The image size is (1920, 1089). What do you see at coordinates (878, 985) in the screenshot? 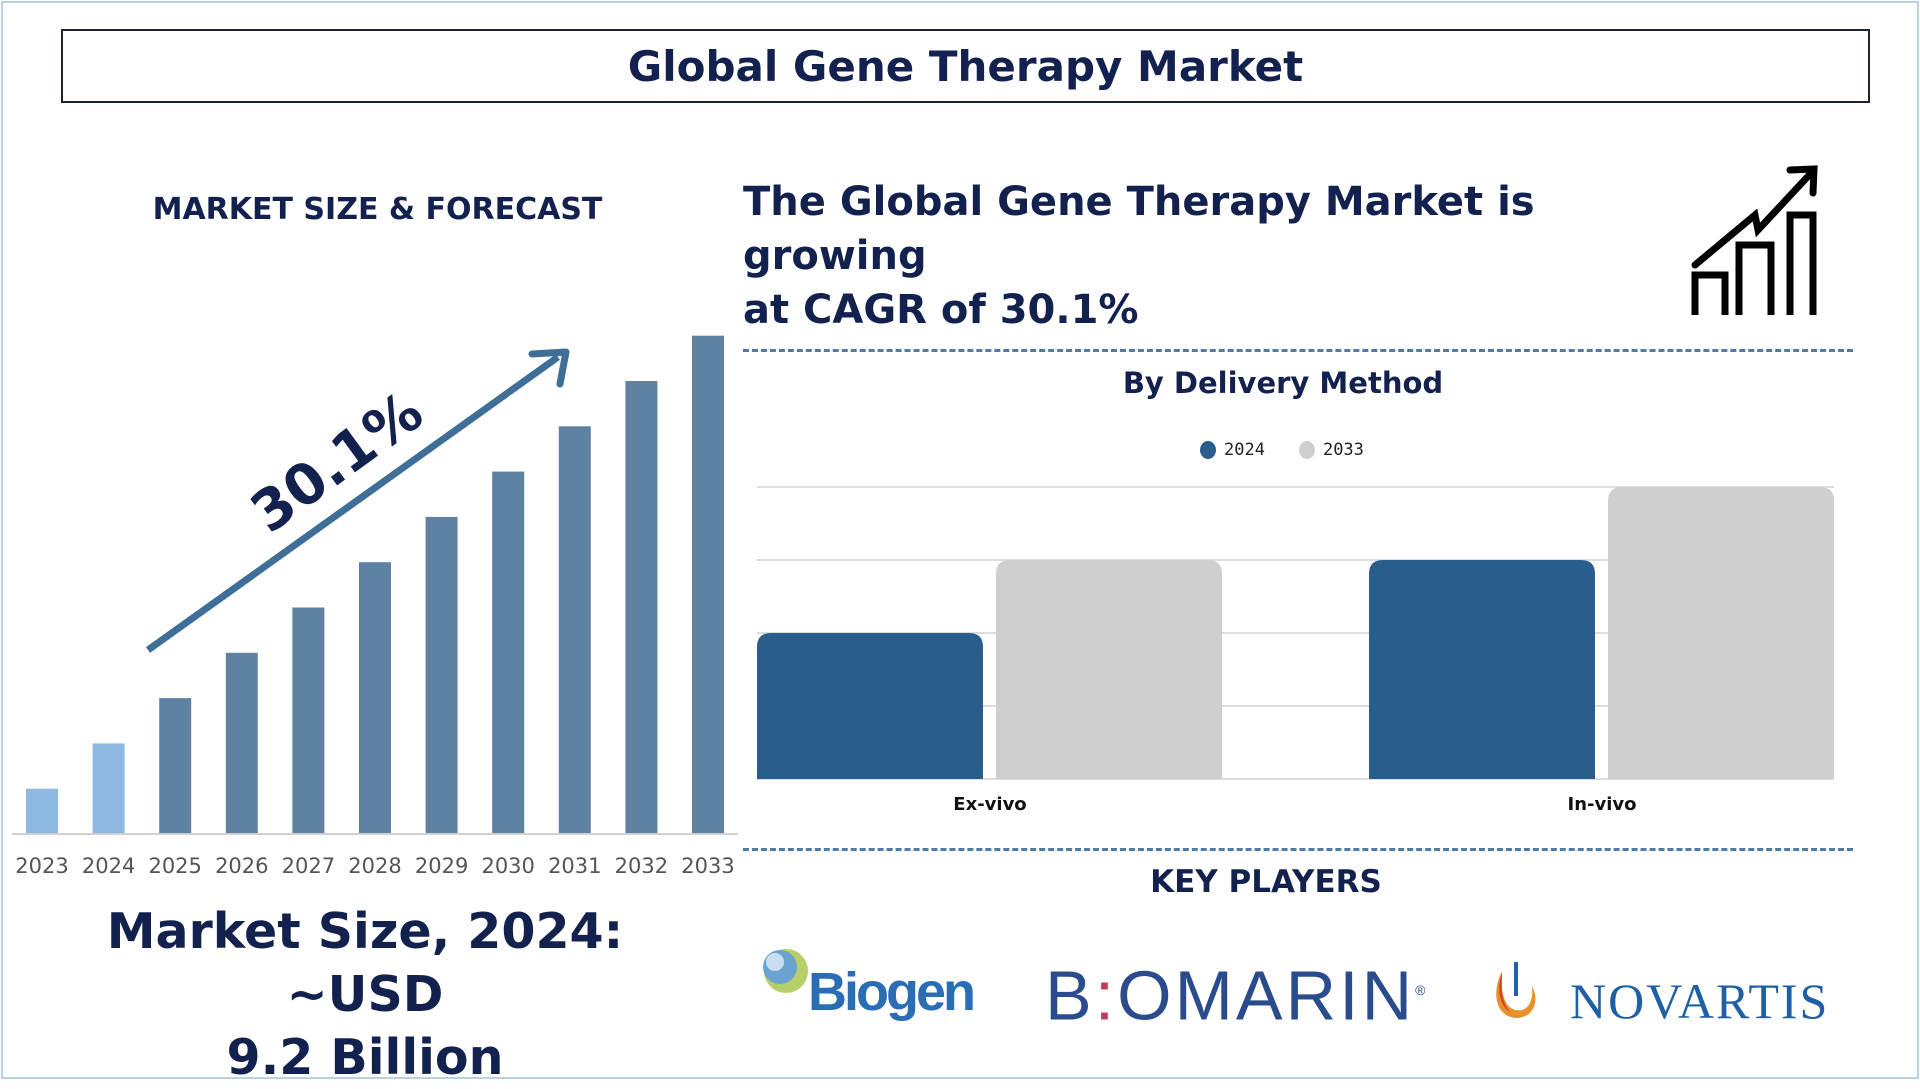
I see `biogen-logo: Biogen` at bounding box center [878, 985].